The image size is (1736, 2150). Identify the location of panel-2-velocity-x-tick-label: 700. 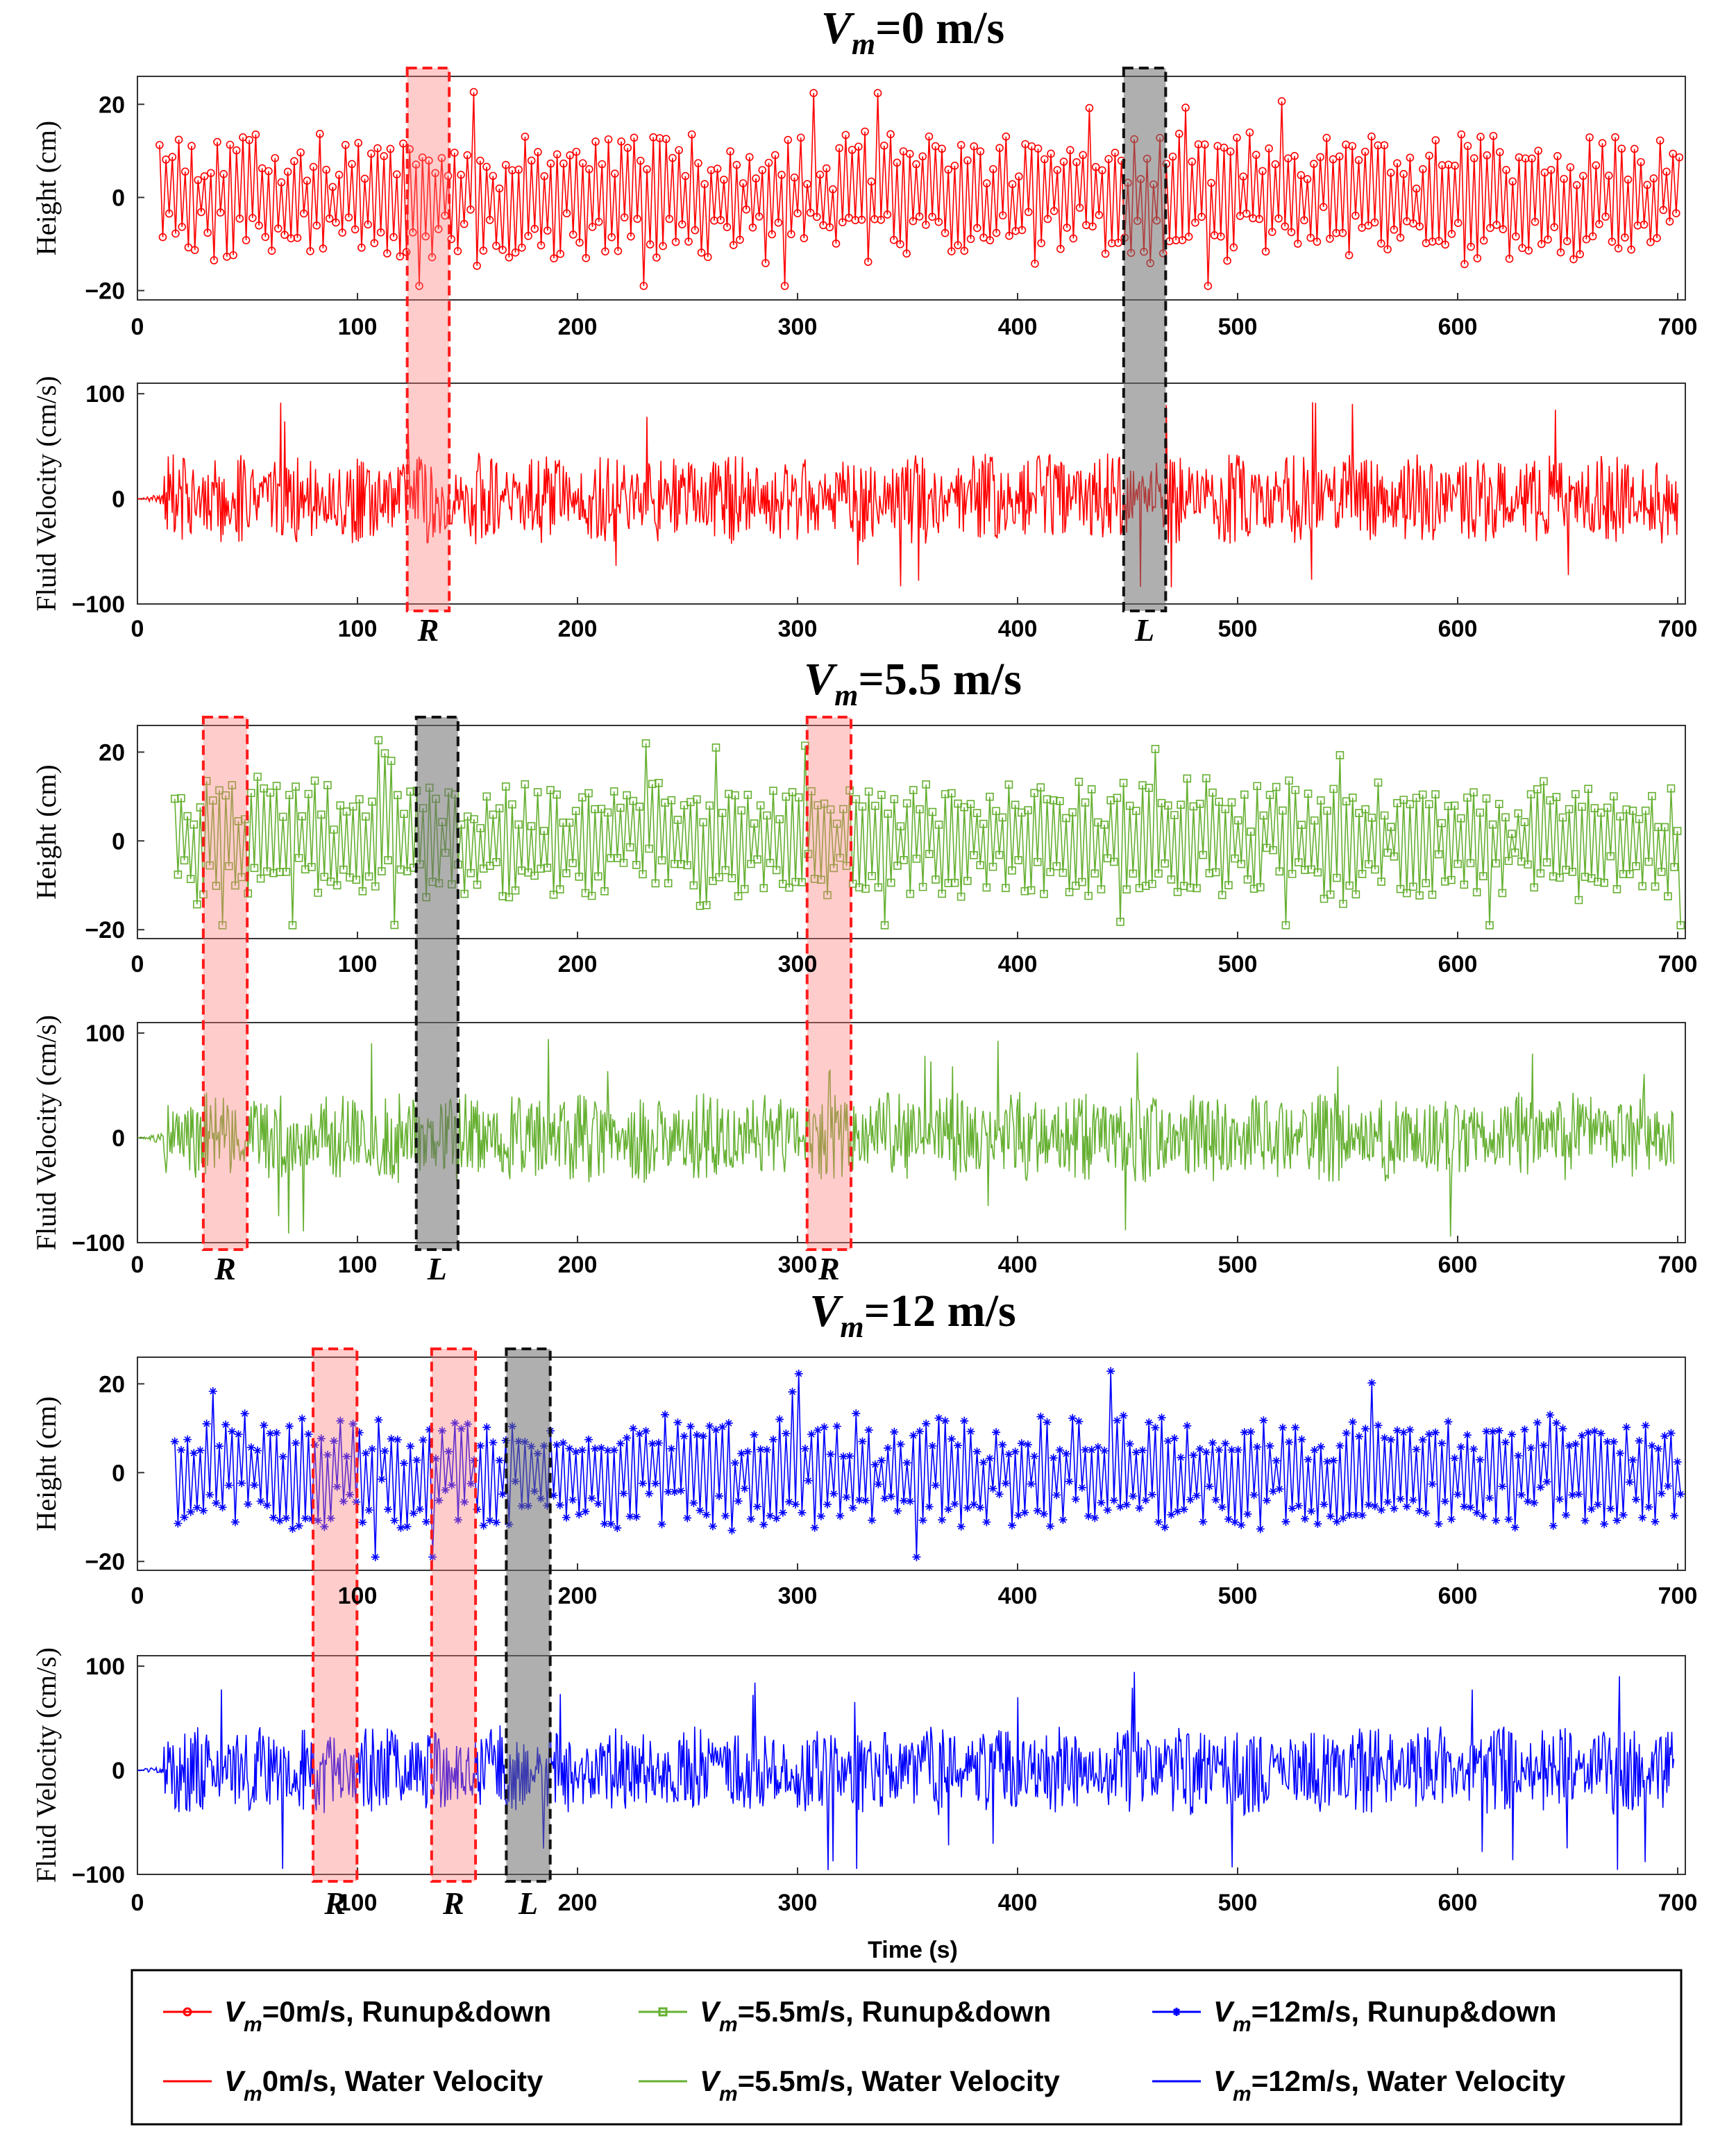
(1678, 1903).